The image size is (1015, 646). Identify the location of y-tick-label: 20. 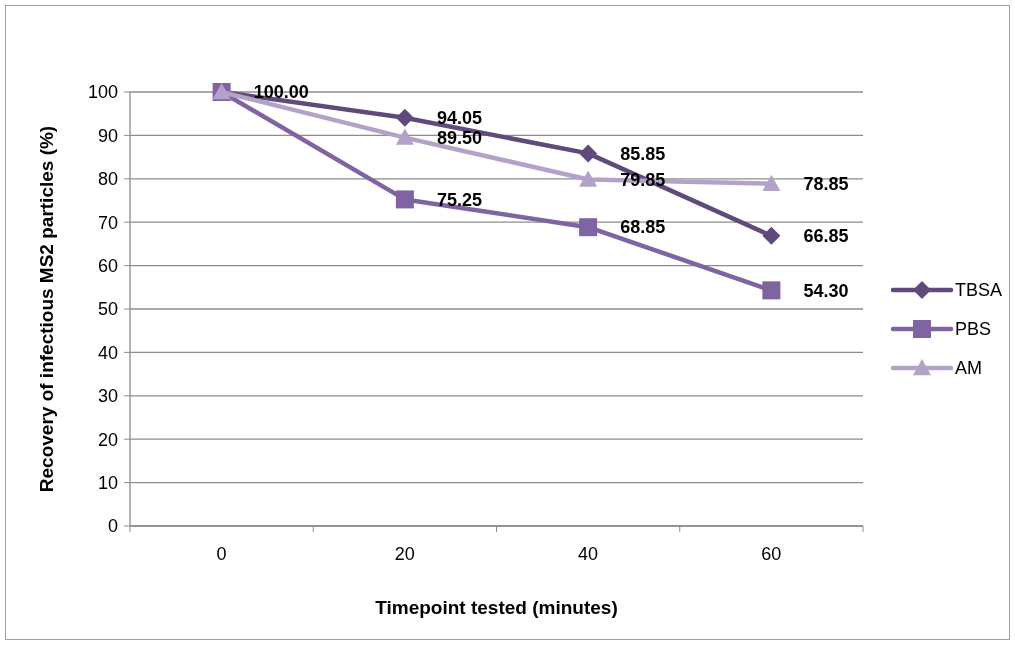
(107, 439).